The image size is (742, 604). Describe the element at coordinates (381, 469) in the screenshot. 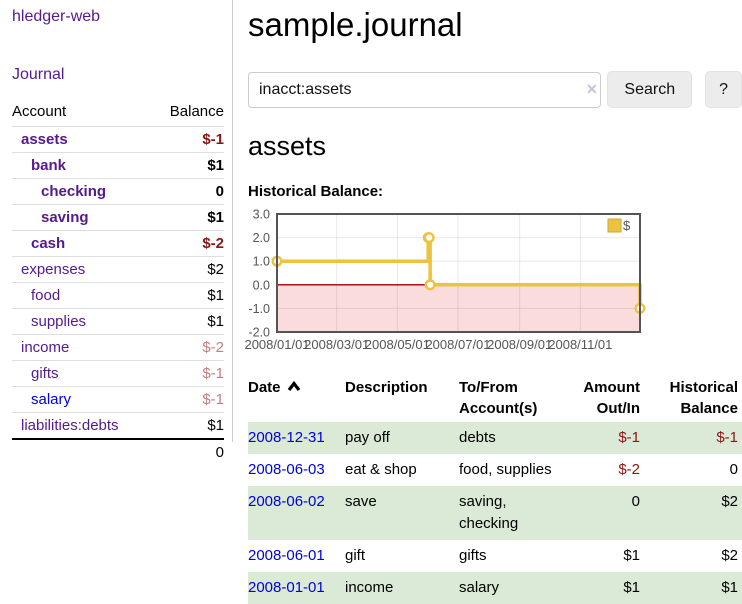

I see `transaction-description: eat & shop` at that location.